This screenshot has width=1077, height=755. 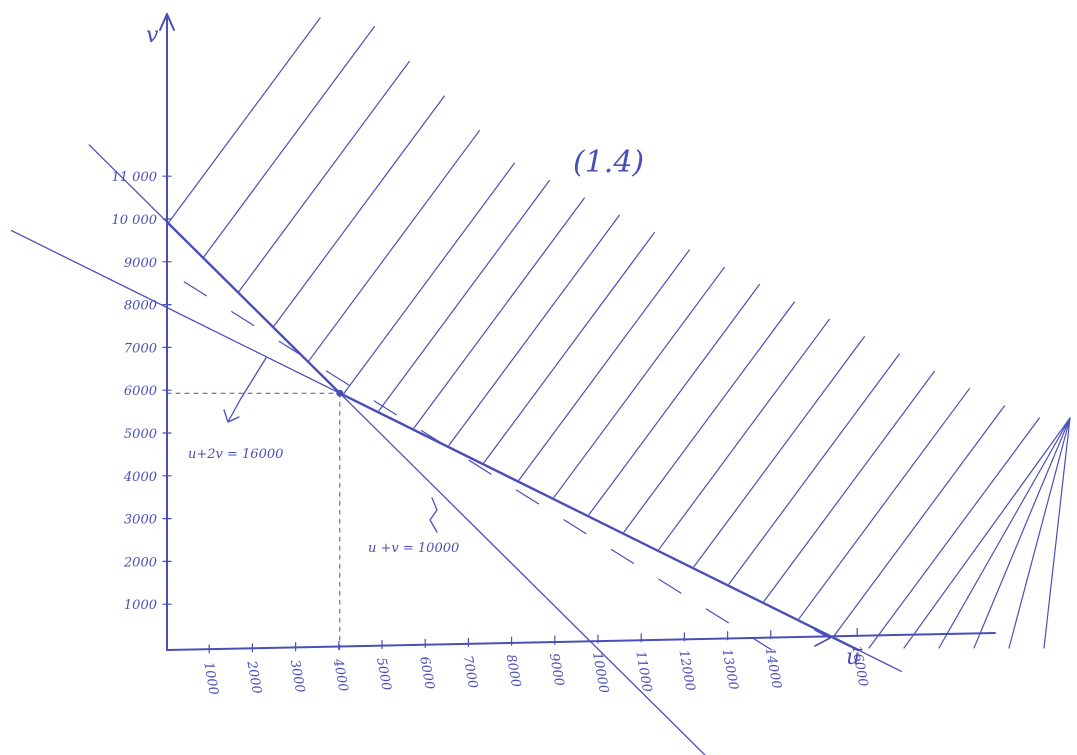 What do you see at coordinates (210, 678) in the screenshot?
I see `x-tick-label: 1000` at bounding box center [210, 678].